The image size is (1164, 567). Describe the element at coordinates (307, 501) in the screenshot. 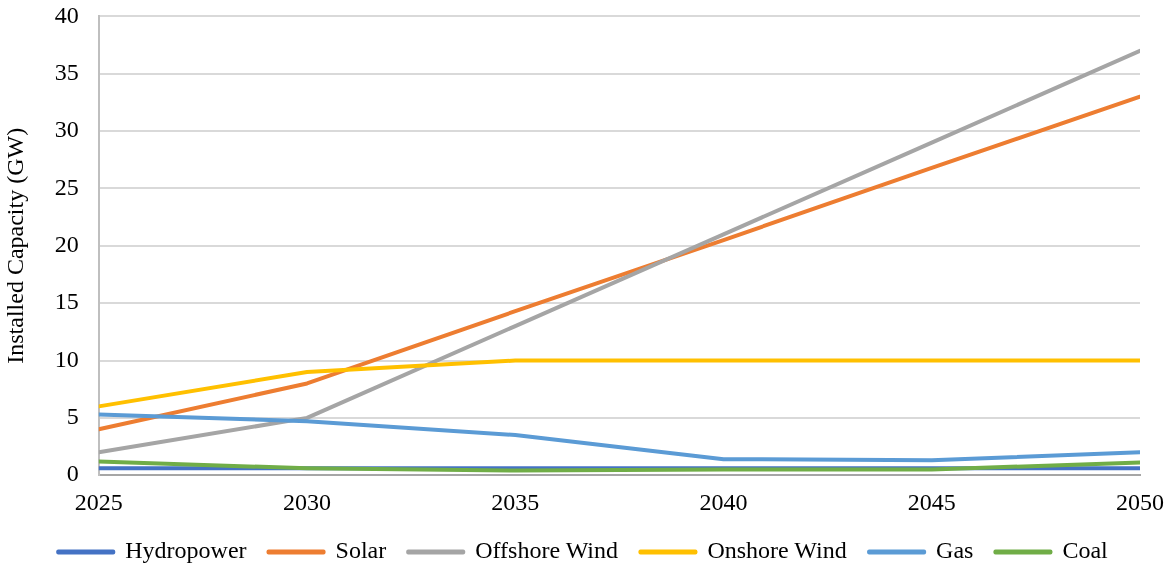

I see `x-tick-label: 2030` at that location.